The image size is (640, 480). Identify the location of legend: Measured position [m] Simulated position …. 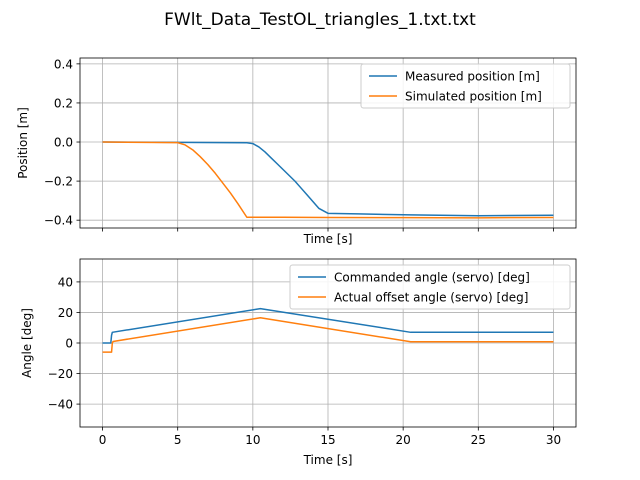
(465, 86).